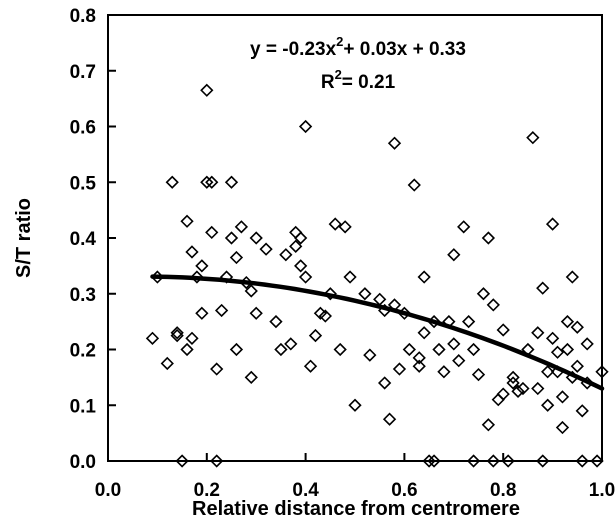  What do you see at coordinates (83, 351) in the screenshot?
I see `y-tick-label: 0.2` at bounding box center [83, 351].